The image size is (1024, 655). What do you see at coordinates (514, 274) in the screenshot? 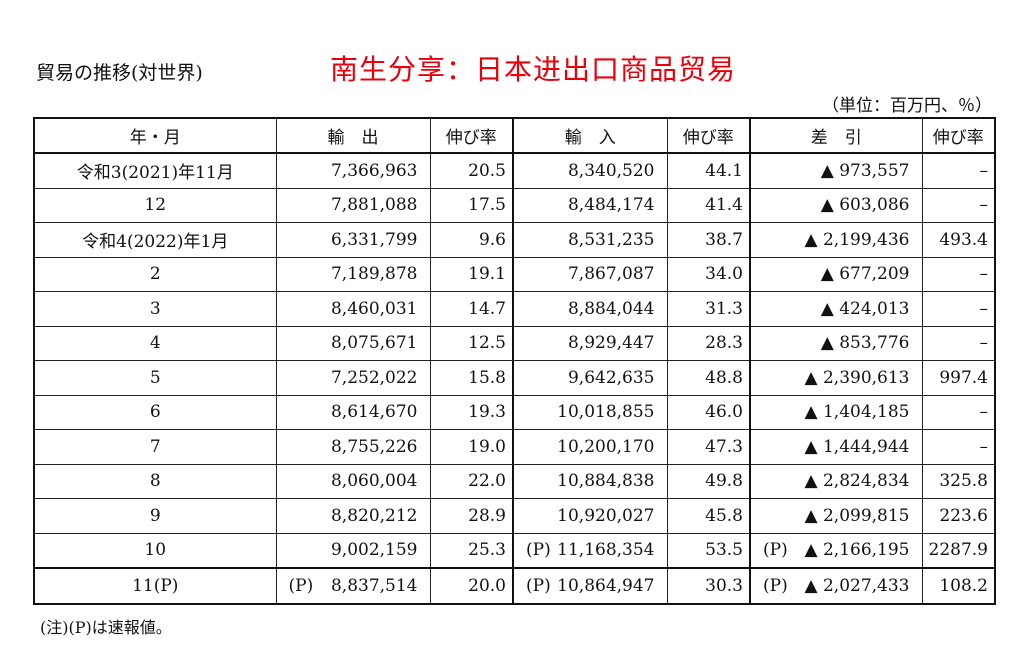
I see `table-row: 2 7,189,878 19.1 7,867,087 34.0 ▲ 677,209–` at bounding box center [514, 274].